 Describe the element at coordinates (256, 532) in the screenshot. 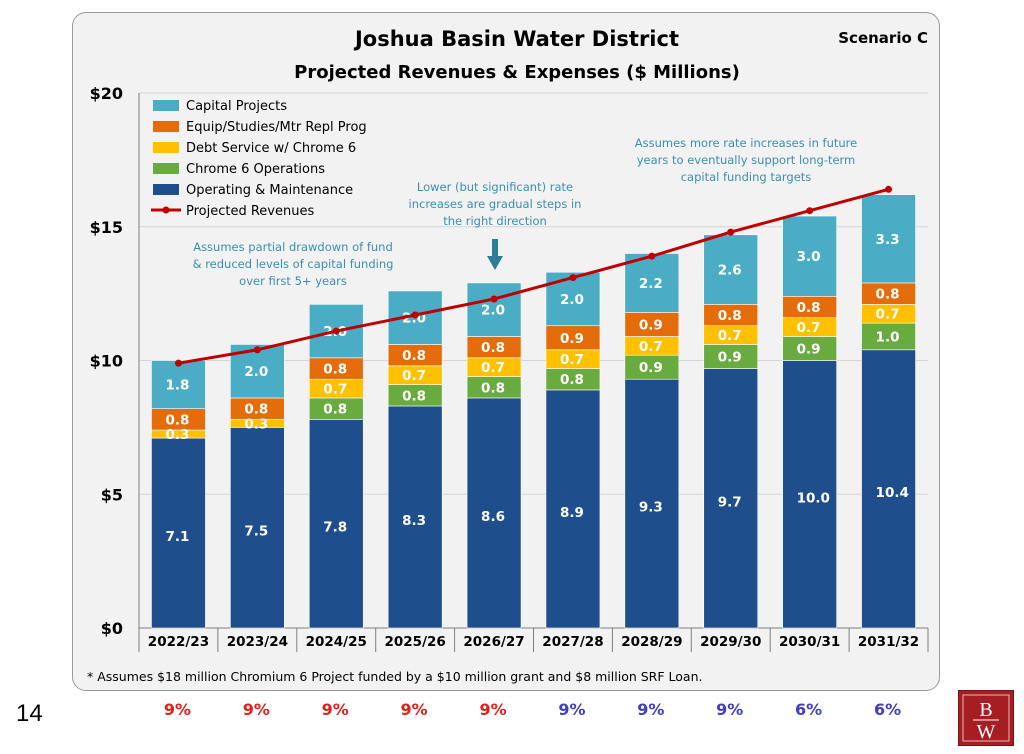

I see `bar-data-label: 7.5` at that location.